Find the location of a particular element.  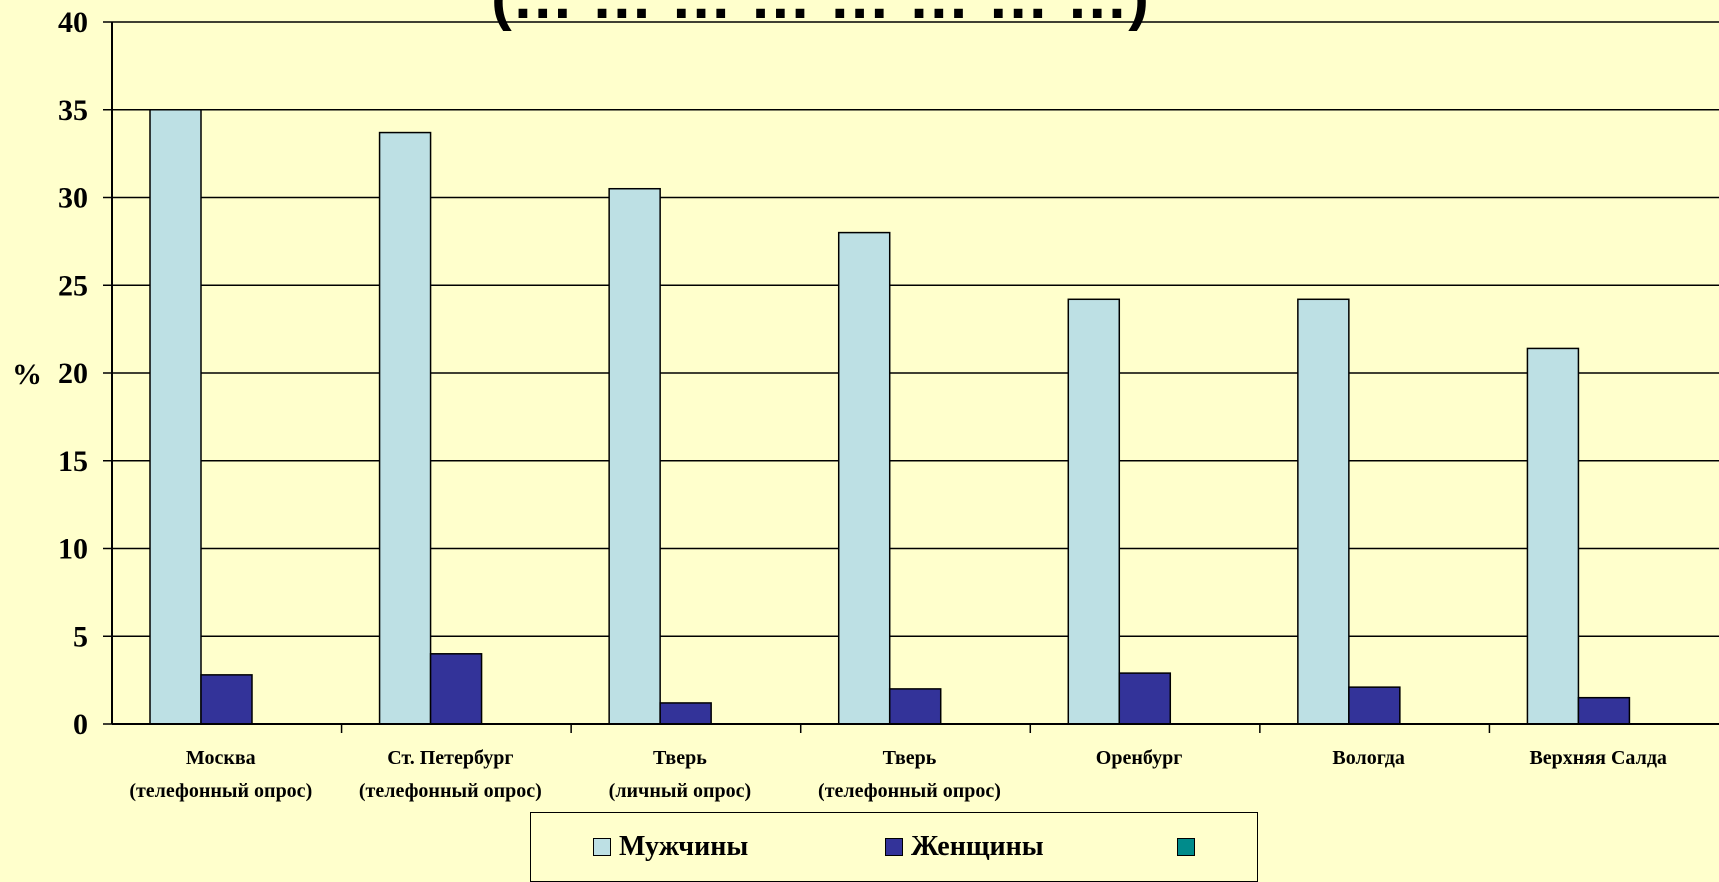

y-tick-label: 30 is located at coordinates (73, 198).